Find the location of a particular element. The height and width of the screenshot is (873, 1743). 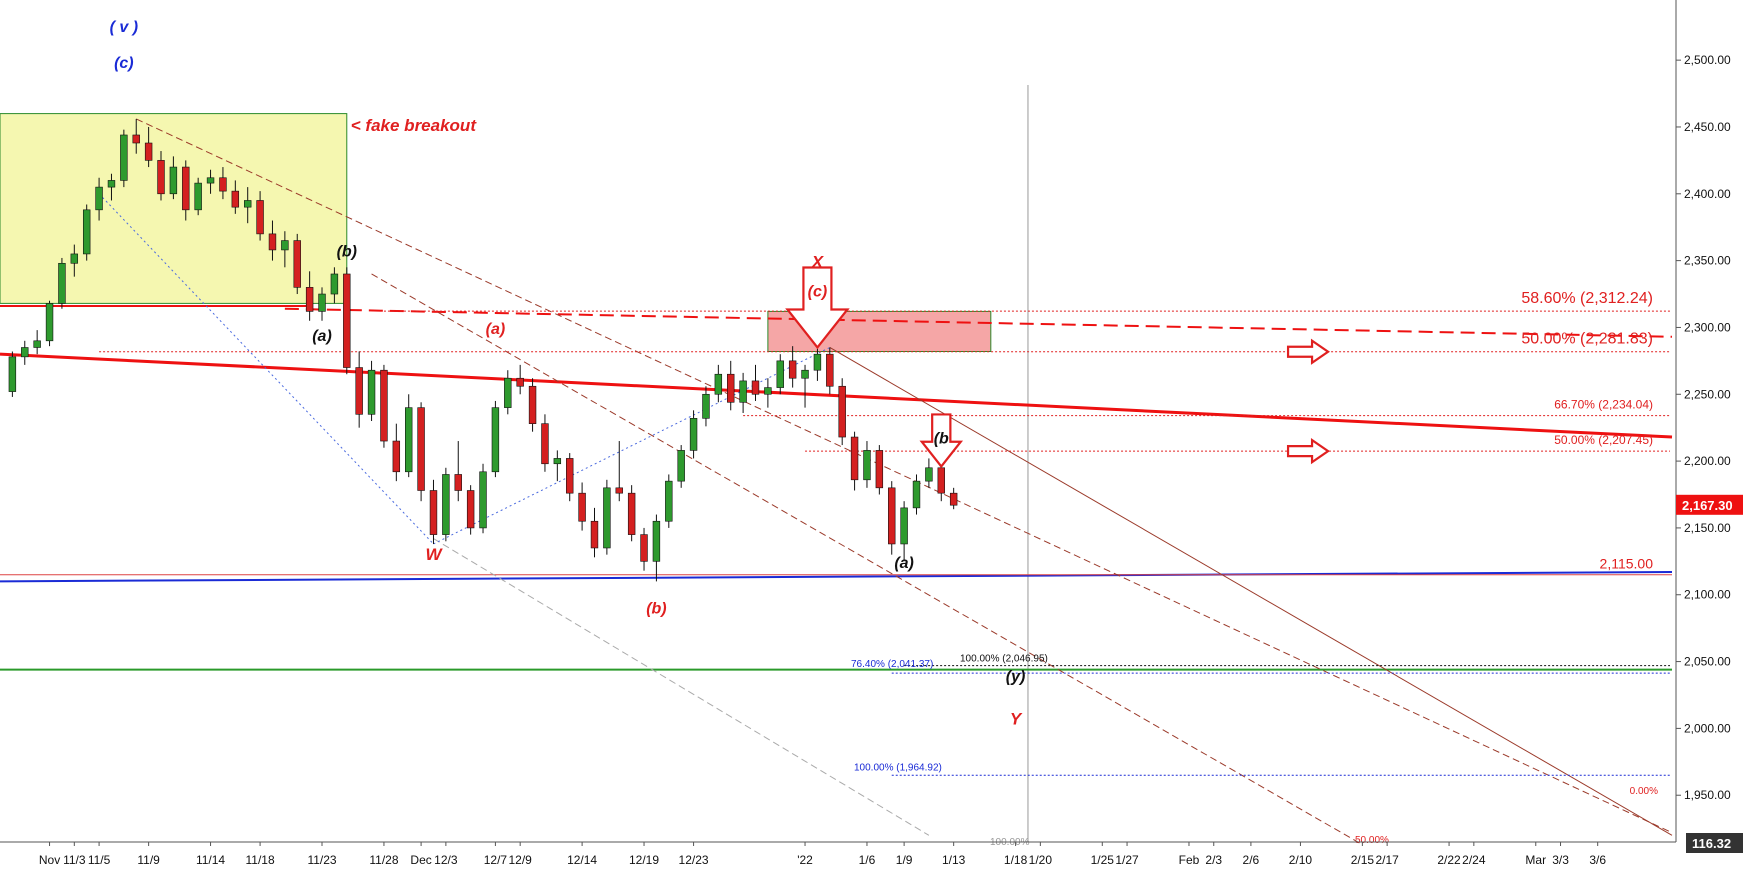

volume-badge-label: 116.32 is located at coordinates (1711, 843).